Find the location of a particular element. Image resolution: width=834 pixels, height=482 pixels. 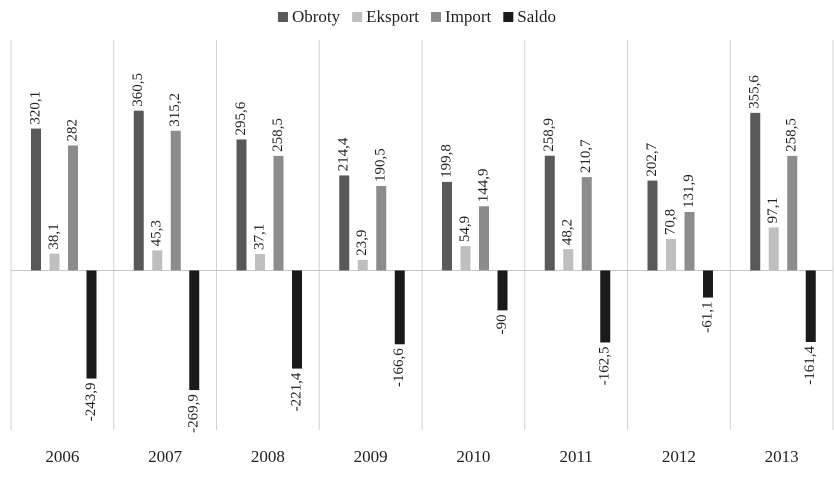

data-label: -90 is located at coordinates (502, 324).